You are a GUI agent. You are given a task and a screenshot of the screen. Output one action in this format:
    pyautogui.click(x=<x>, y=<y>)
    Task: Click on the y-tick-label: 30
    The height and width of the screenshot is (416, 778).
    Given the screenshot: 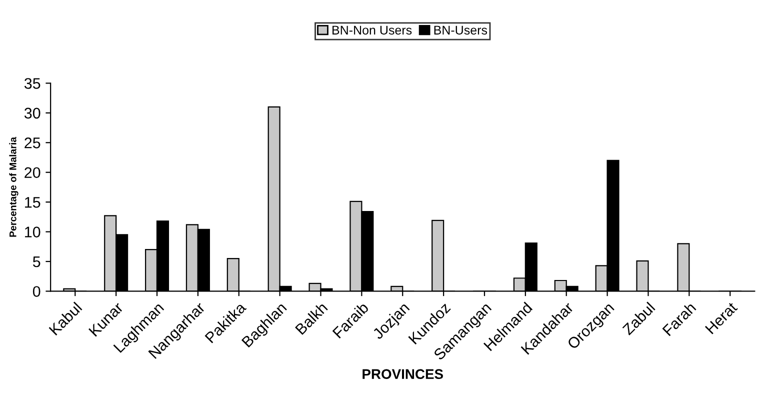 What is the action you would take?
    pyautogui.click(x=32, y=113)
    